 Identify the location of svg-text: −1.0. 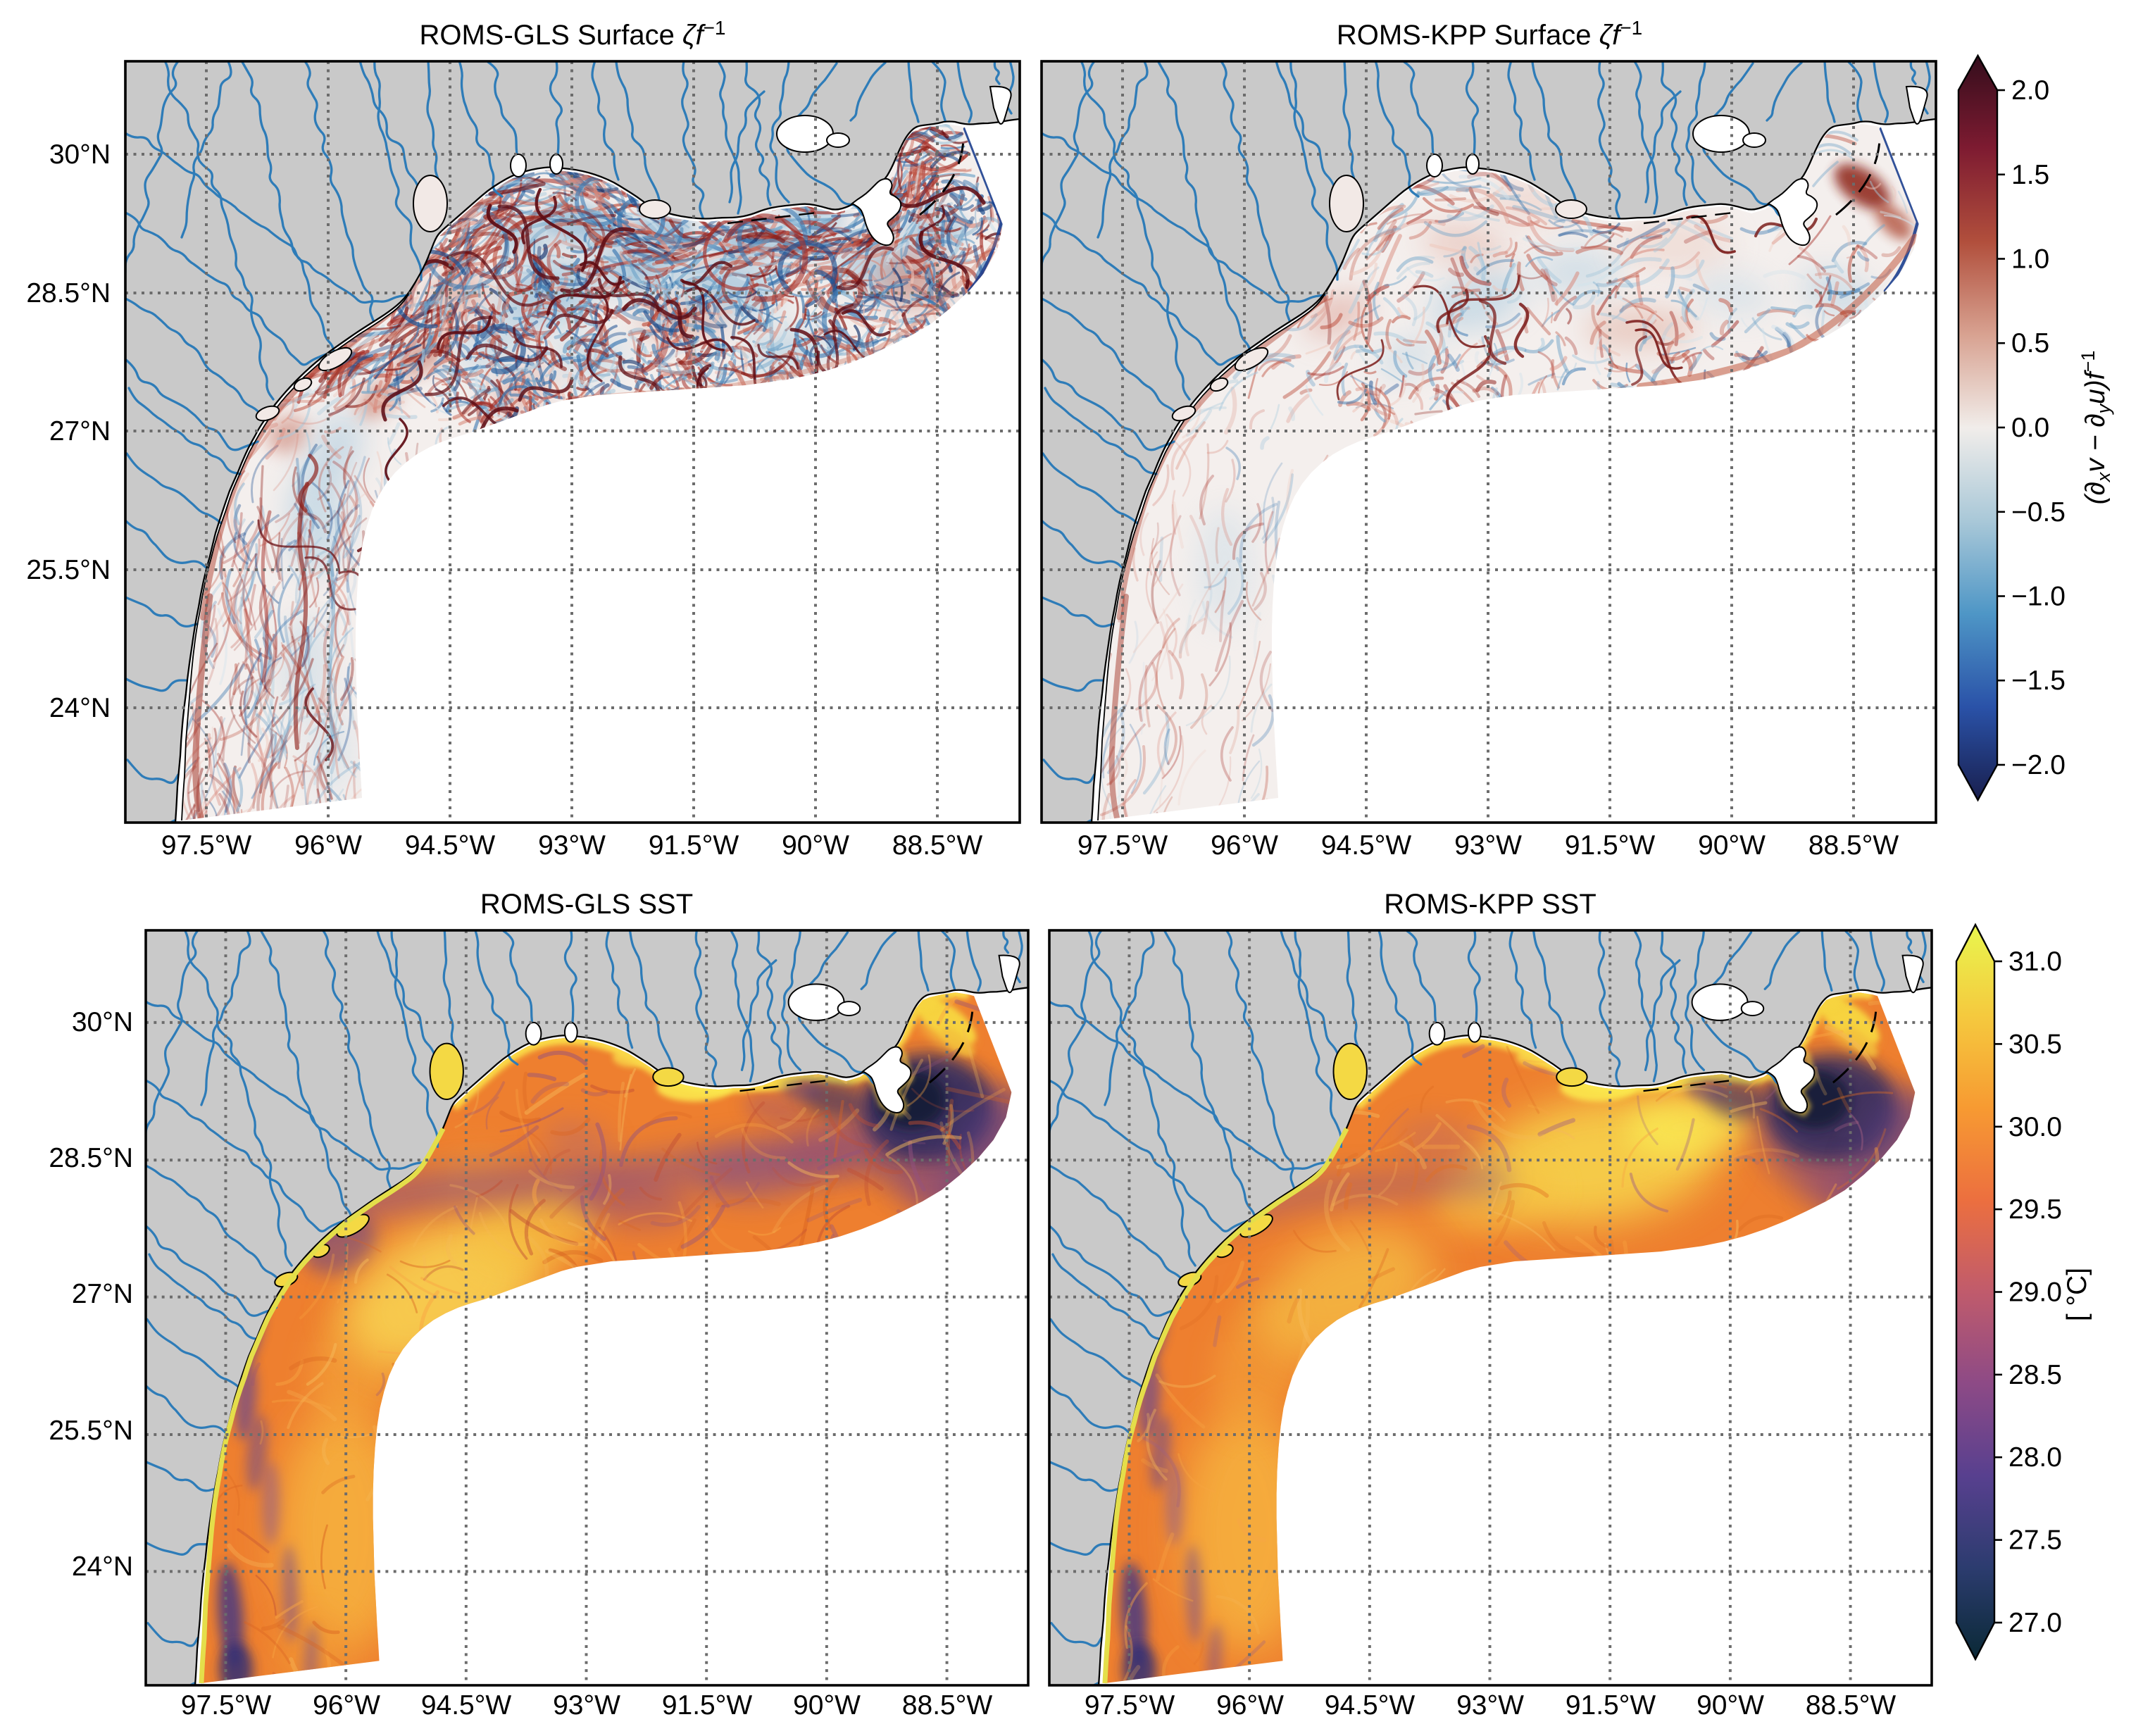
(2038, 597).